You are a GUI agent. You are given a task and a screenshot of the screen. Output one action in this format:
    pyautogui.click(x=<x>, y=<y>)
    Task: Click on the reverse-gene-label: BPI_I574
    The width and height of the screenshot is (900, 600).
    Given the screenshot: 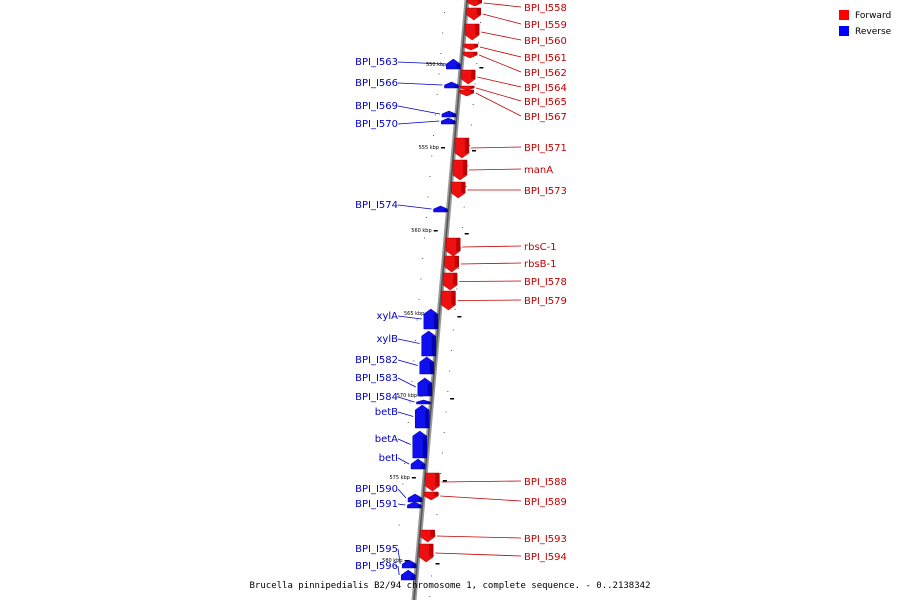 What is the action you would take?
    pyautogui.click(x=376, y=205)
    